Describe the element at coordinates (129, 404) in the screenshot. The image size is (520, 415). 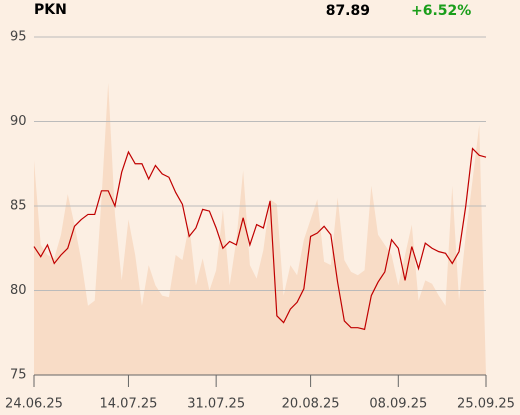
I see `x-tick-label: 14.07.25` at that location.